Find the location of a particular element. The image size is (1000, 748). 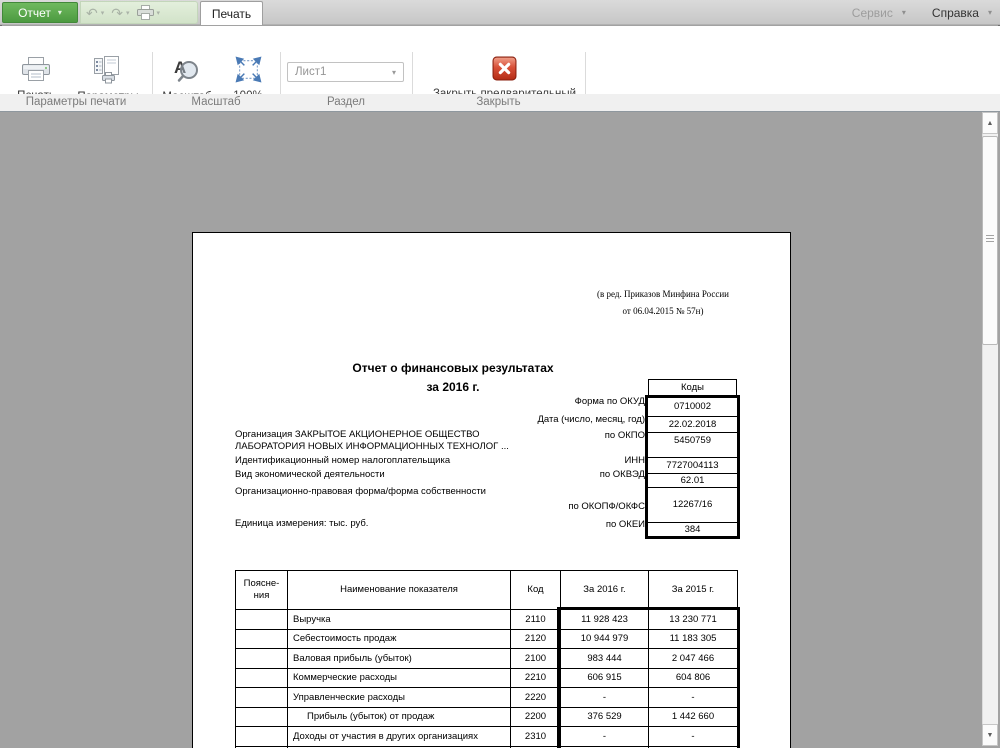

amendment-note-line: от 06.04.2015 № 57н) is located at coordinates (663, 311).